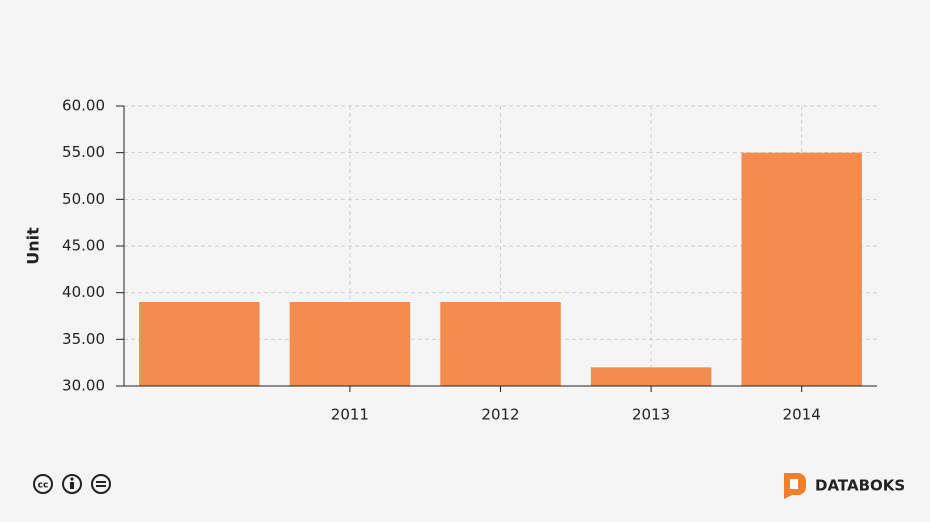 Image resolution: width=930 pixels, height=522 pixels. Describe the element at coordinates (83, 339) in the screenshot. I see `y-tick-label: 35.00` at that location.